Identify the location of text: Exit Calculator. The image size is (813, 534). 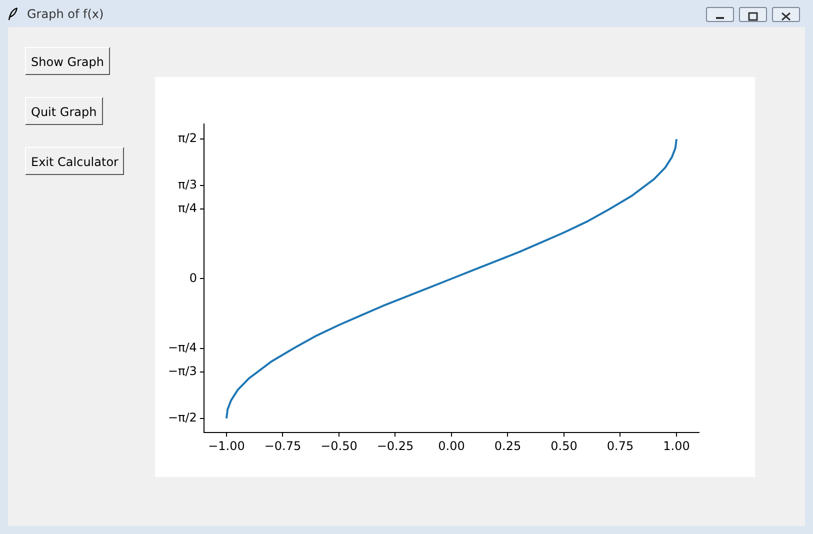
(74, 161).